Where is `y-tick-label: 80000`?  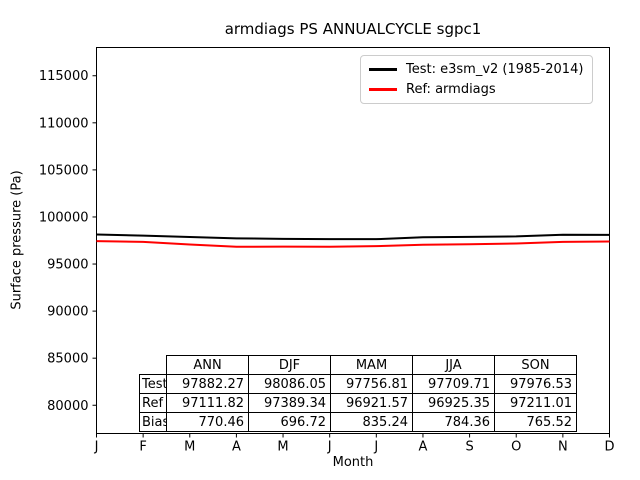
y-tick-label: 80000 is located at coordinates (67, 406).